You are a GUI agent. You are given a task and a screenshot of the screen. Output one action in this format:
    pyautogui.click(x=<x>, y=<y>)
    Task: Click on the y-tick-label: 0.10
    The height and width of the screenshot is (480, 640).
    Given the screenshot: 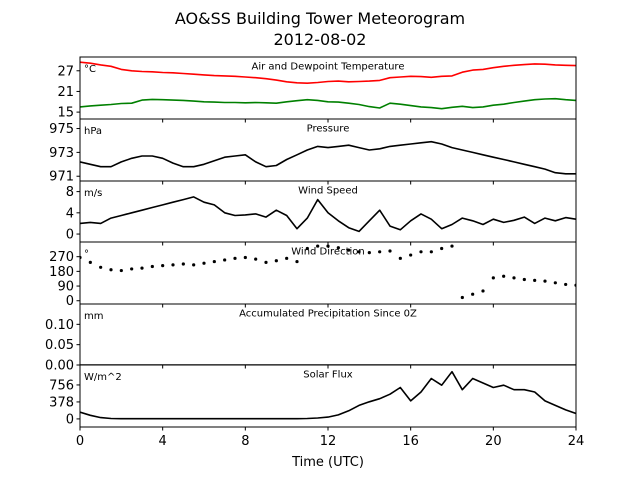 What is the action you would take?
    pyautogui.click(x=59, y=325)
    